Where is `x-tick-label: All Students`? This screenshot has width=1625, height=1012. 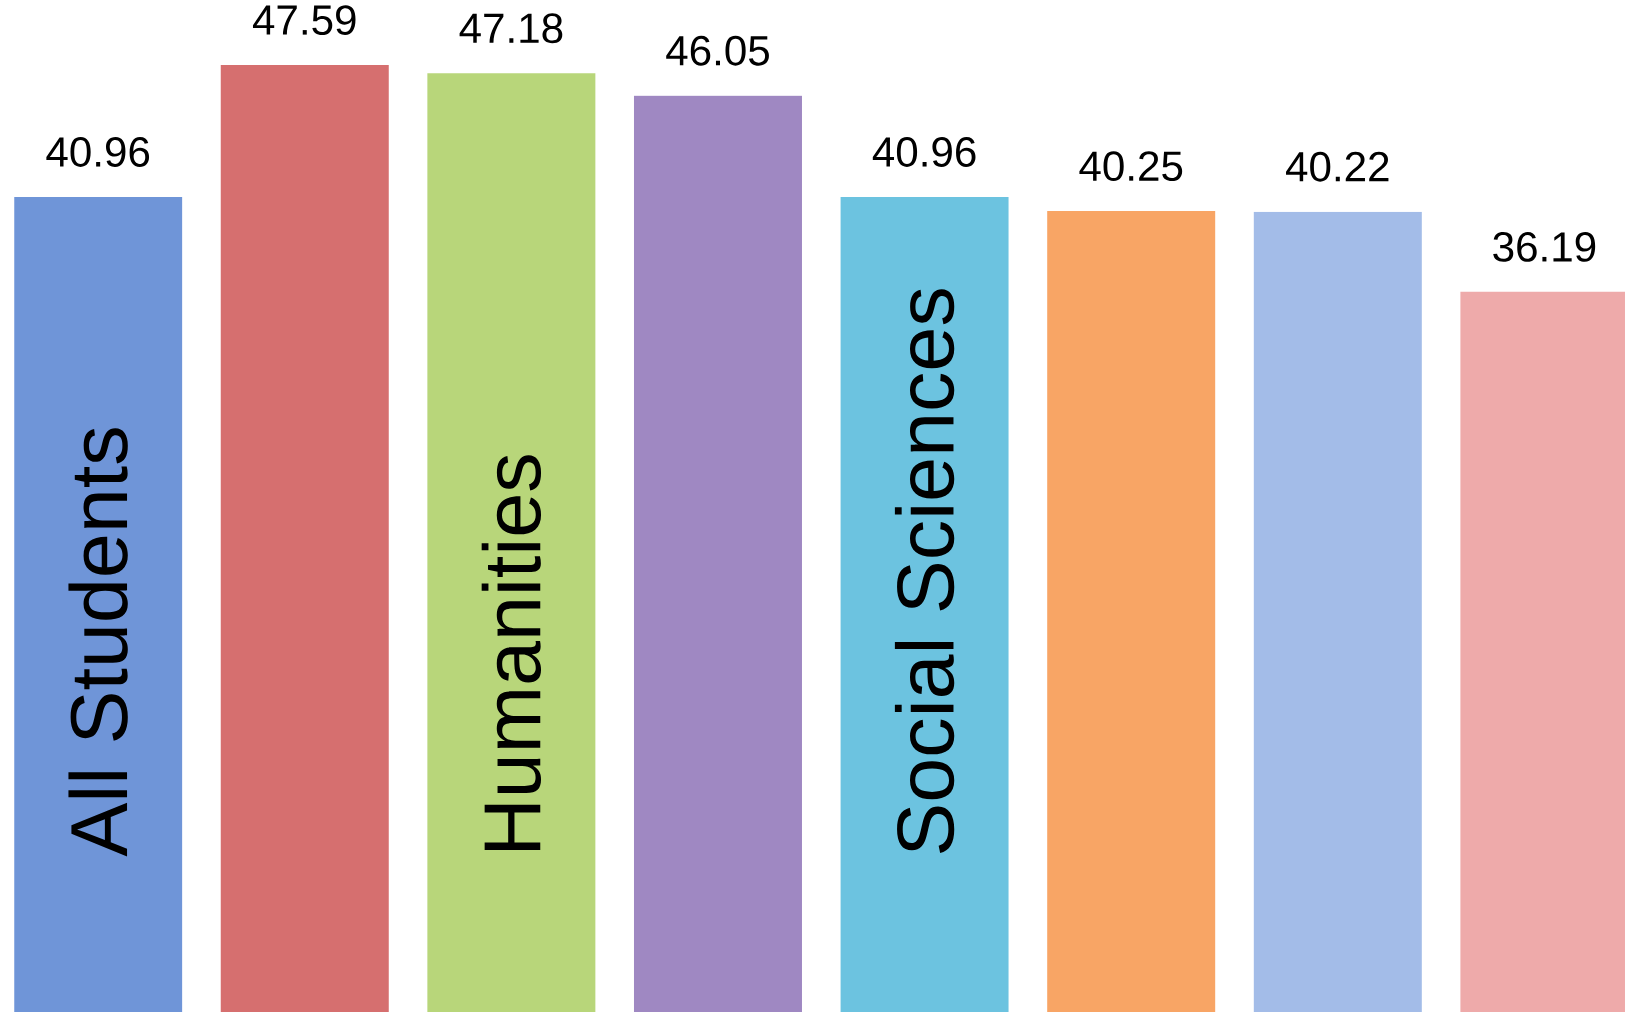
x-tick-label: All Students is located at coordinates (98, 642).